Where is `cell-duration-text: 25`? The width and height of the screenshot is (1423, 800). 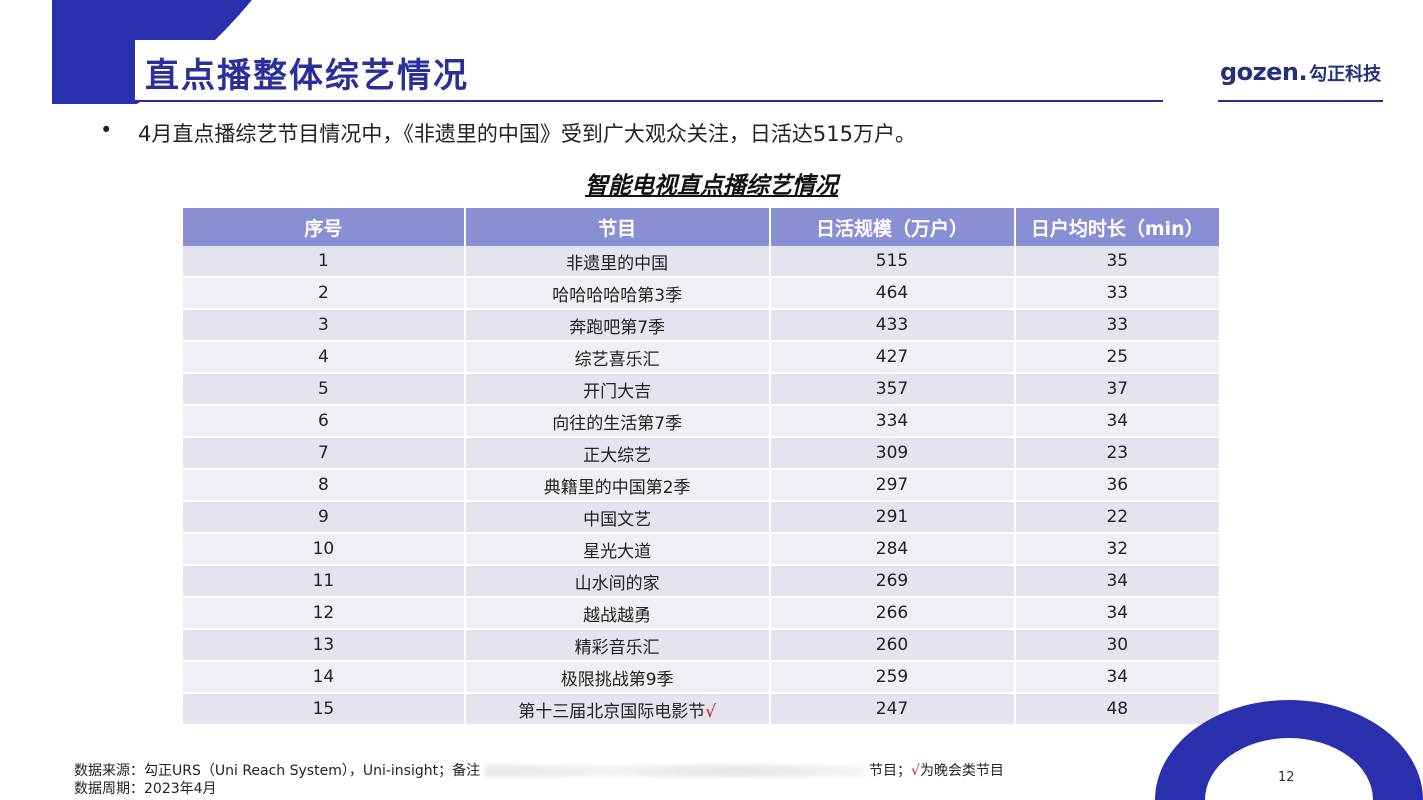
cell-duration-text: 25 is located at coordinates (1117, 357).